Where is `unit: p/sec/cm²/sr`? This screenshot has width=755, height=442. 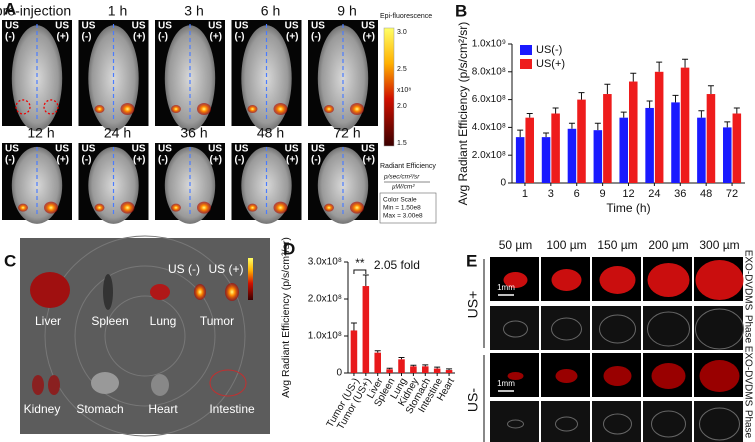 unit: p/sec/cm²/sr is located at coordinates (401, 177).